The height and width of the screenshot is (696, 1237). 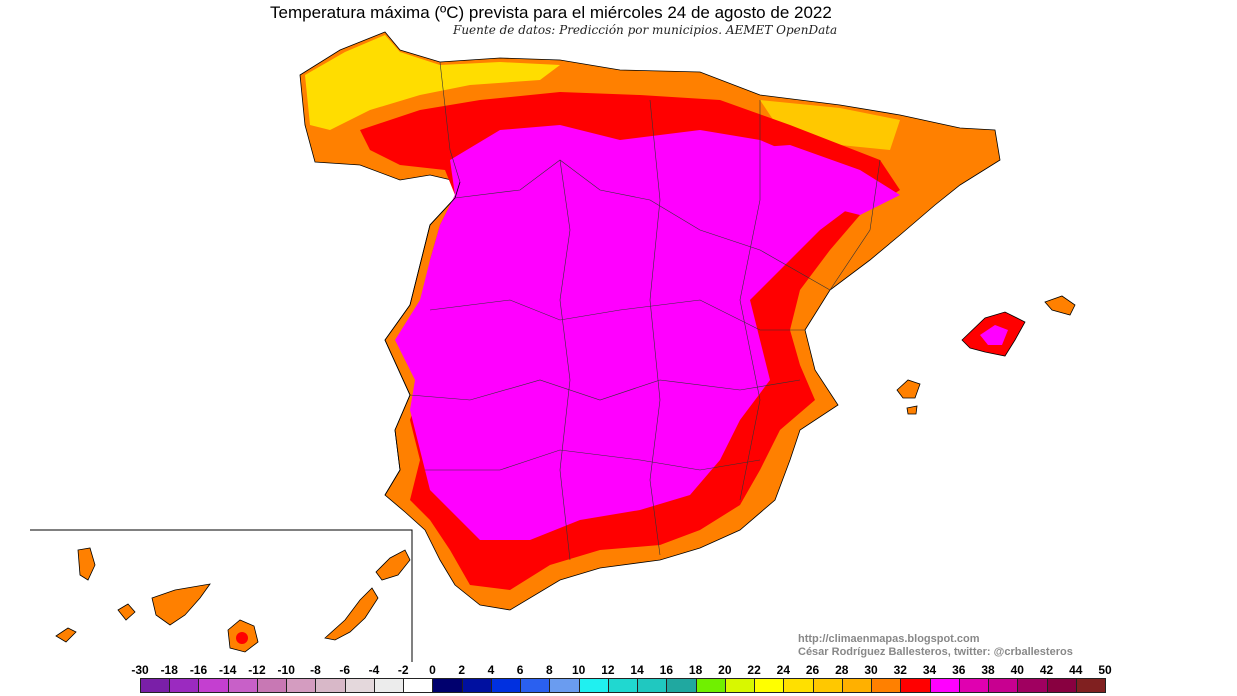 I want to click on legend-label: 10, so click(x=578, y=670).